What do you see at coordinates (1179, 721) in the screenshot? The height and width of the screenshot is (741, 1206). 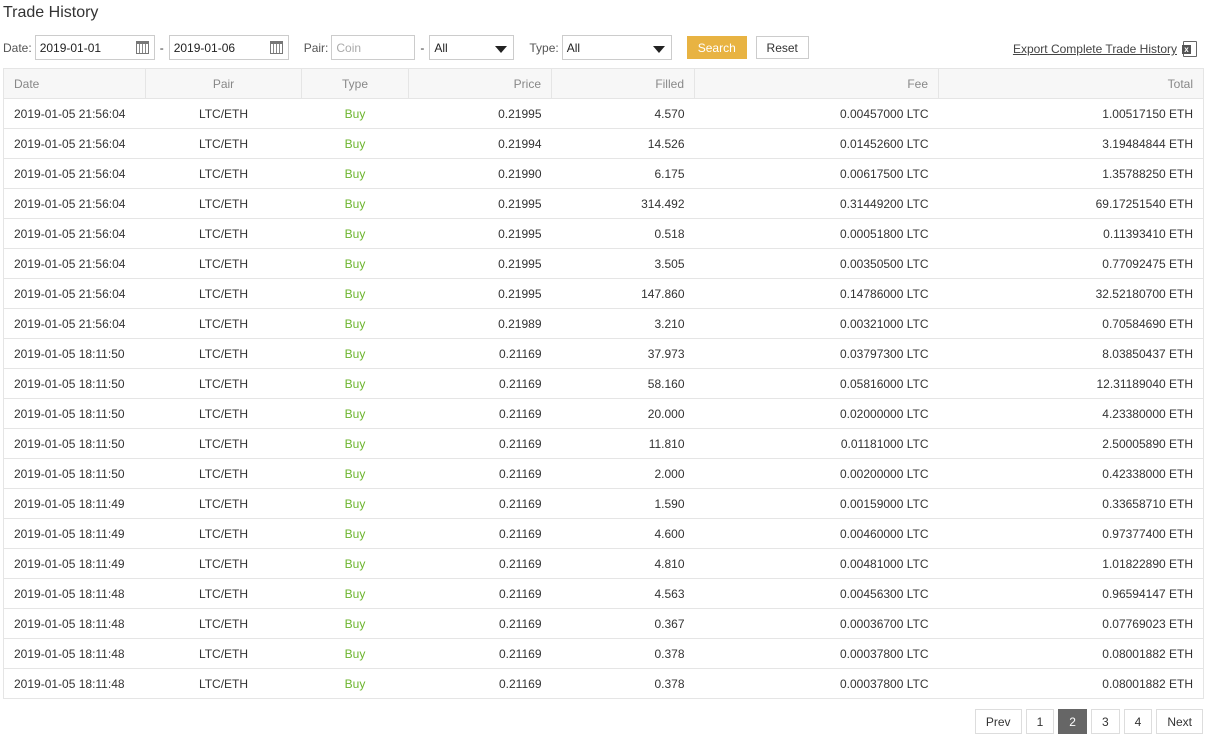 I see `next-page-button: Next` at bounding box center [1179, 721].